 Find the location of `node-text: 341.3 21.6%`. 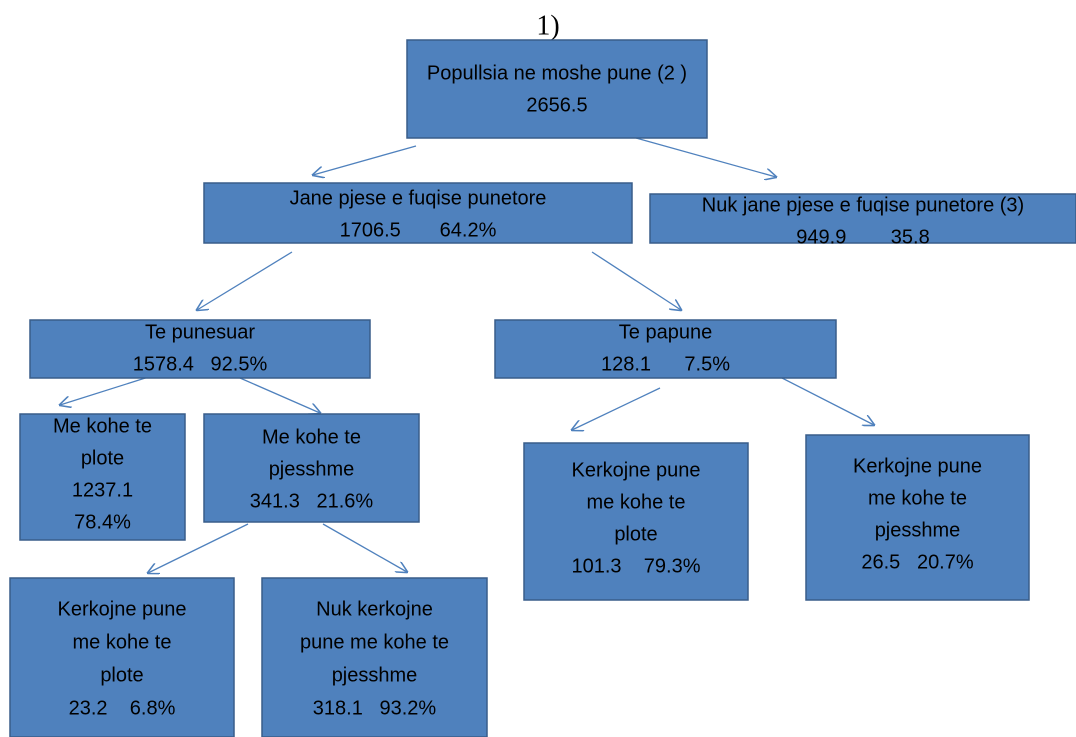

node-text: 341.3 21.6% is located at coordinates (312, 501).